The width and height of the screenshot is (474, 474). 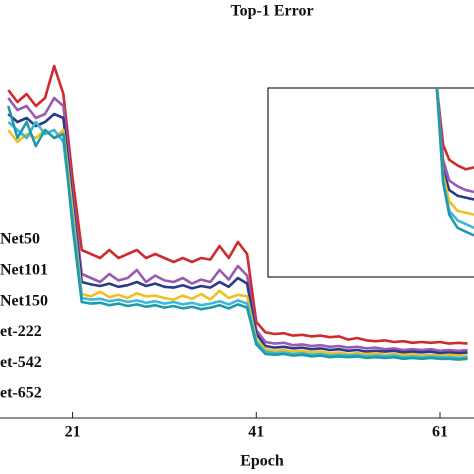 What do you see at coordinates (73, 432) in the screenshot?
I see `x-tick-label: 21` at bounding box center [73, 432].